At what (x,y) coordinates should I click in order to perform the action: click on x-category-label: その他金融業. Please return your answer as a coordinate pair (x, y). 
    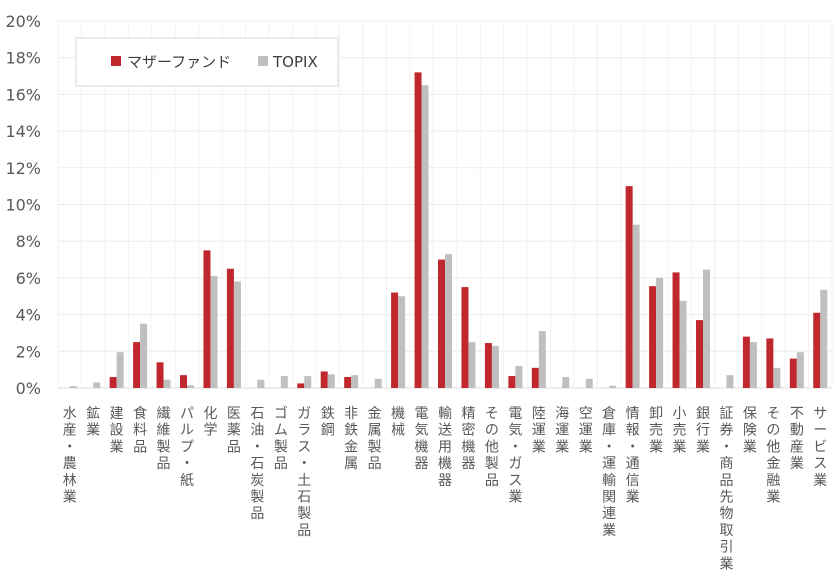
    Looking at the image, I should click on (773, 456).